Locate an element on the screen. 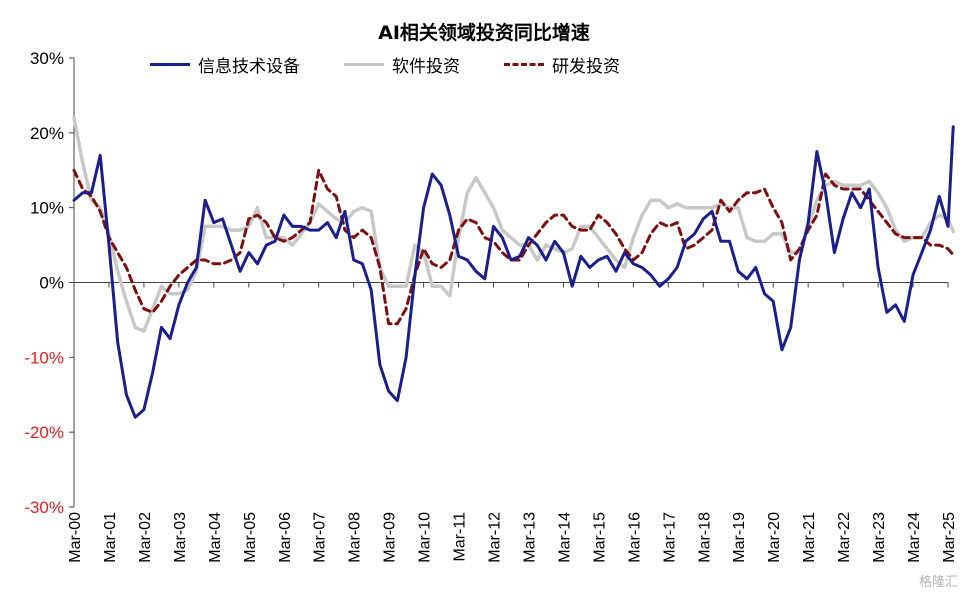 The width and height of the screenshot is (968, 596). legend-item-rd: 研发投资 is located at coordinates (562, 64).